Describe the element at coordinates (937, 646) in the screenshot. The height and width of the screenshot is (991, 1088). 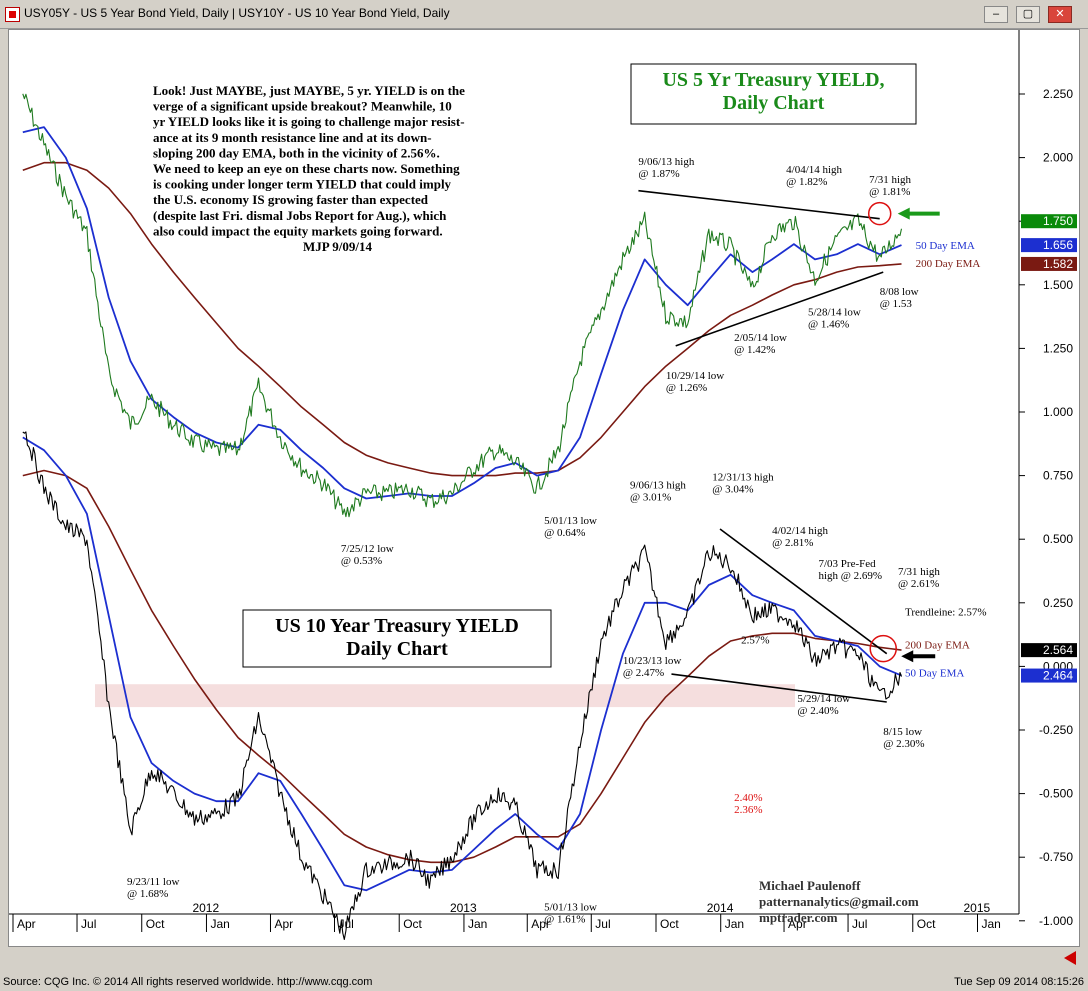
I see `annotation-line: 200 Day EMA` at that location.